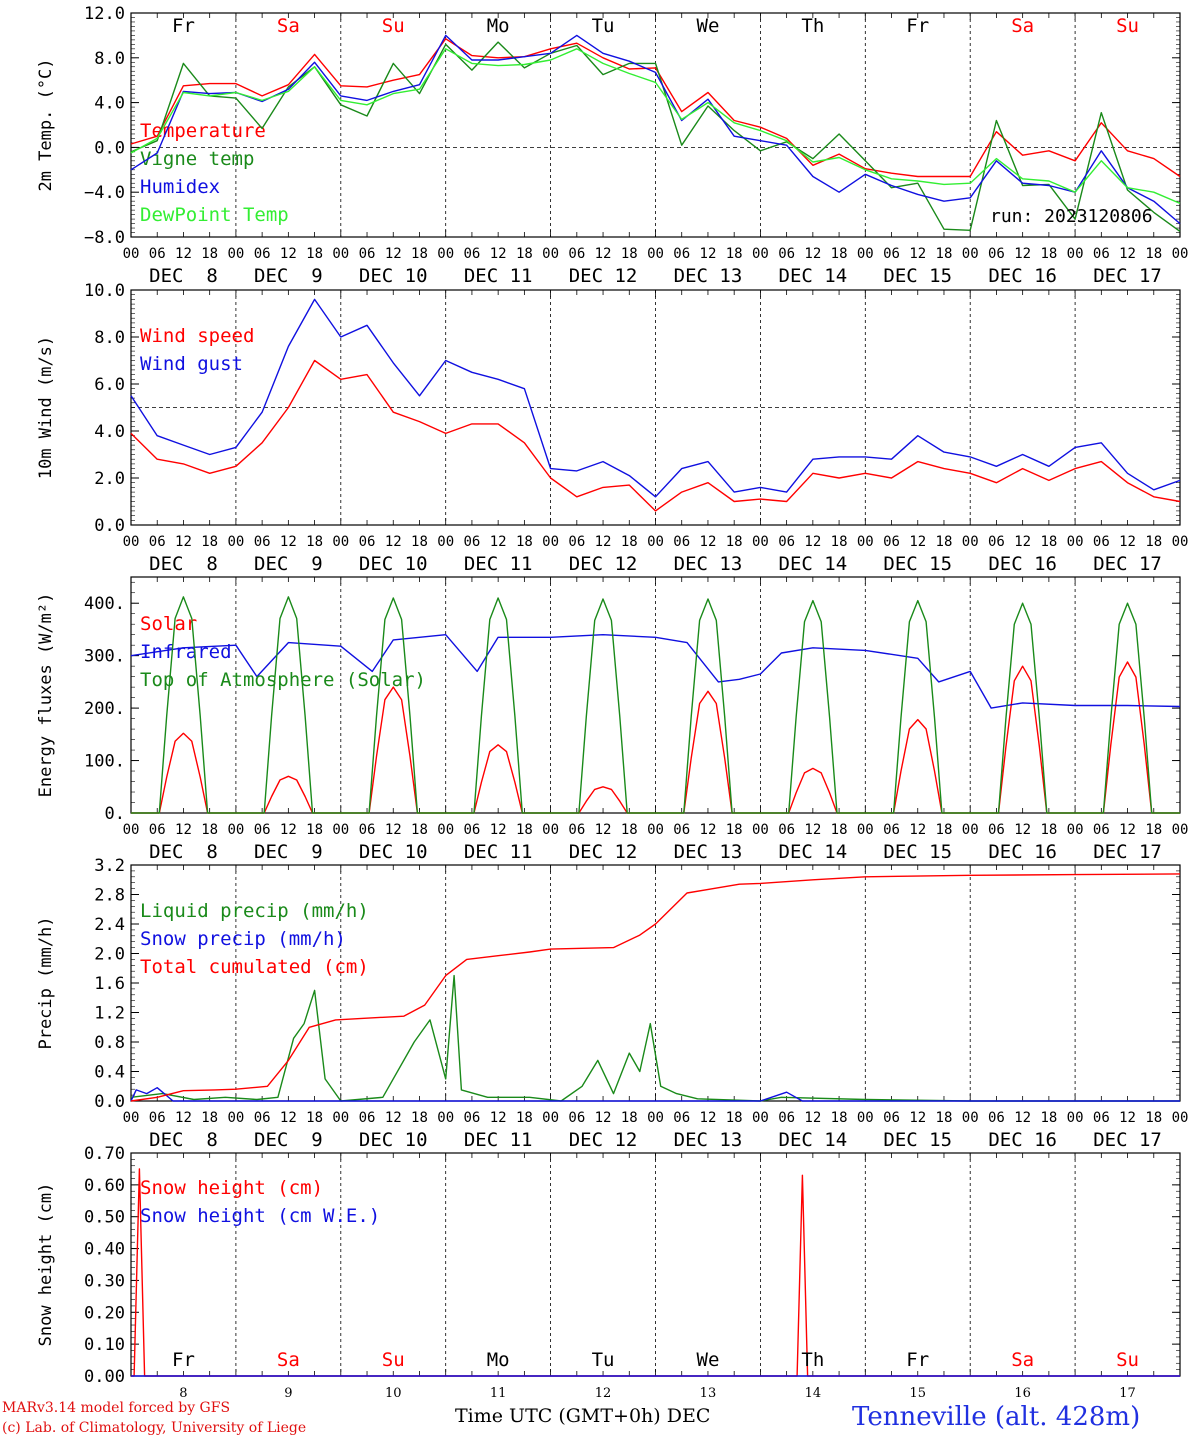  What do you see at coordinates (180, 187) in the screenshot?
I see `legend-entry: Humidex` at bounding box center [180, 187].